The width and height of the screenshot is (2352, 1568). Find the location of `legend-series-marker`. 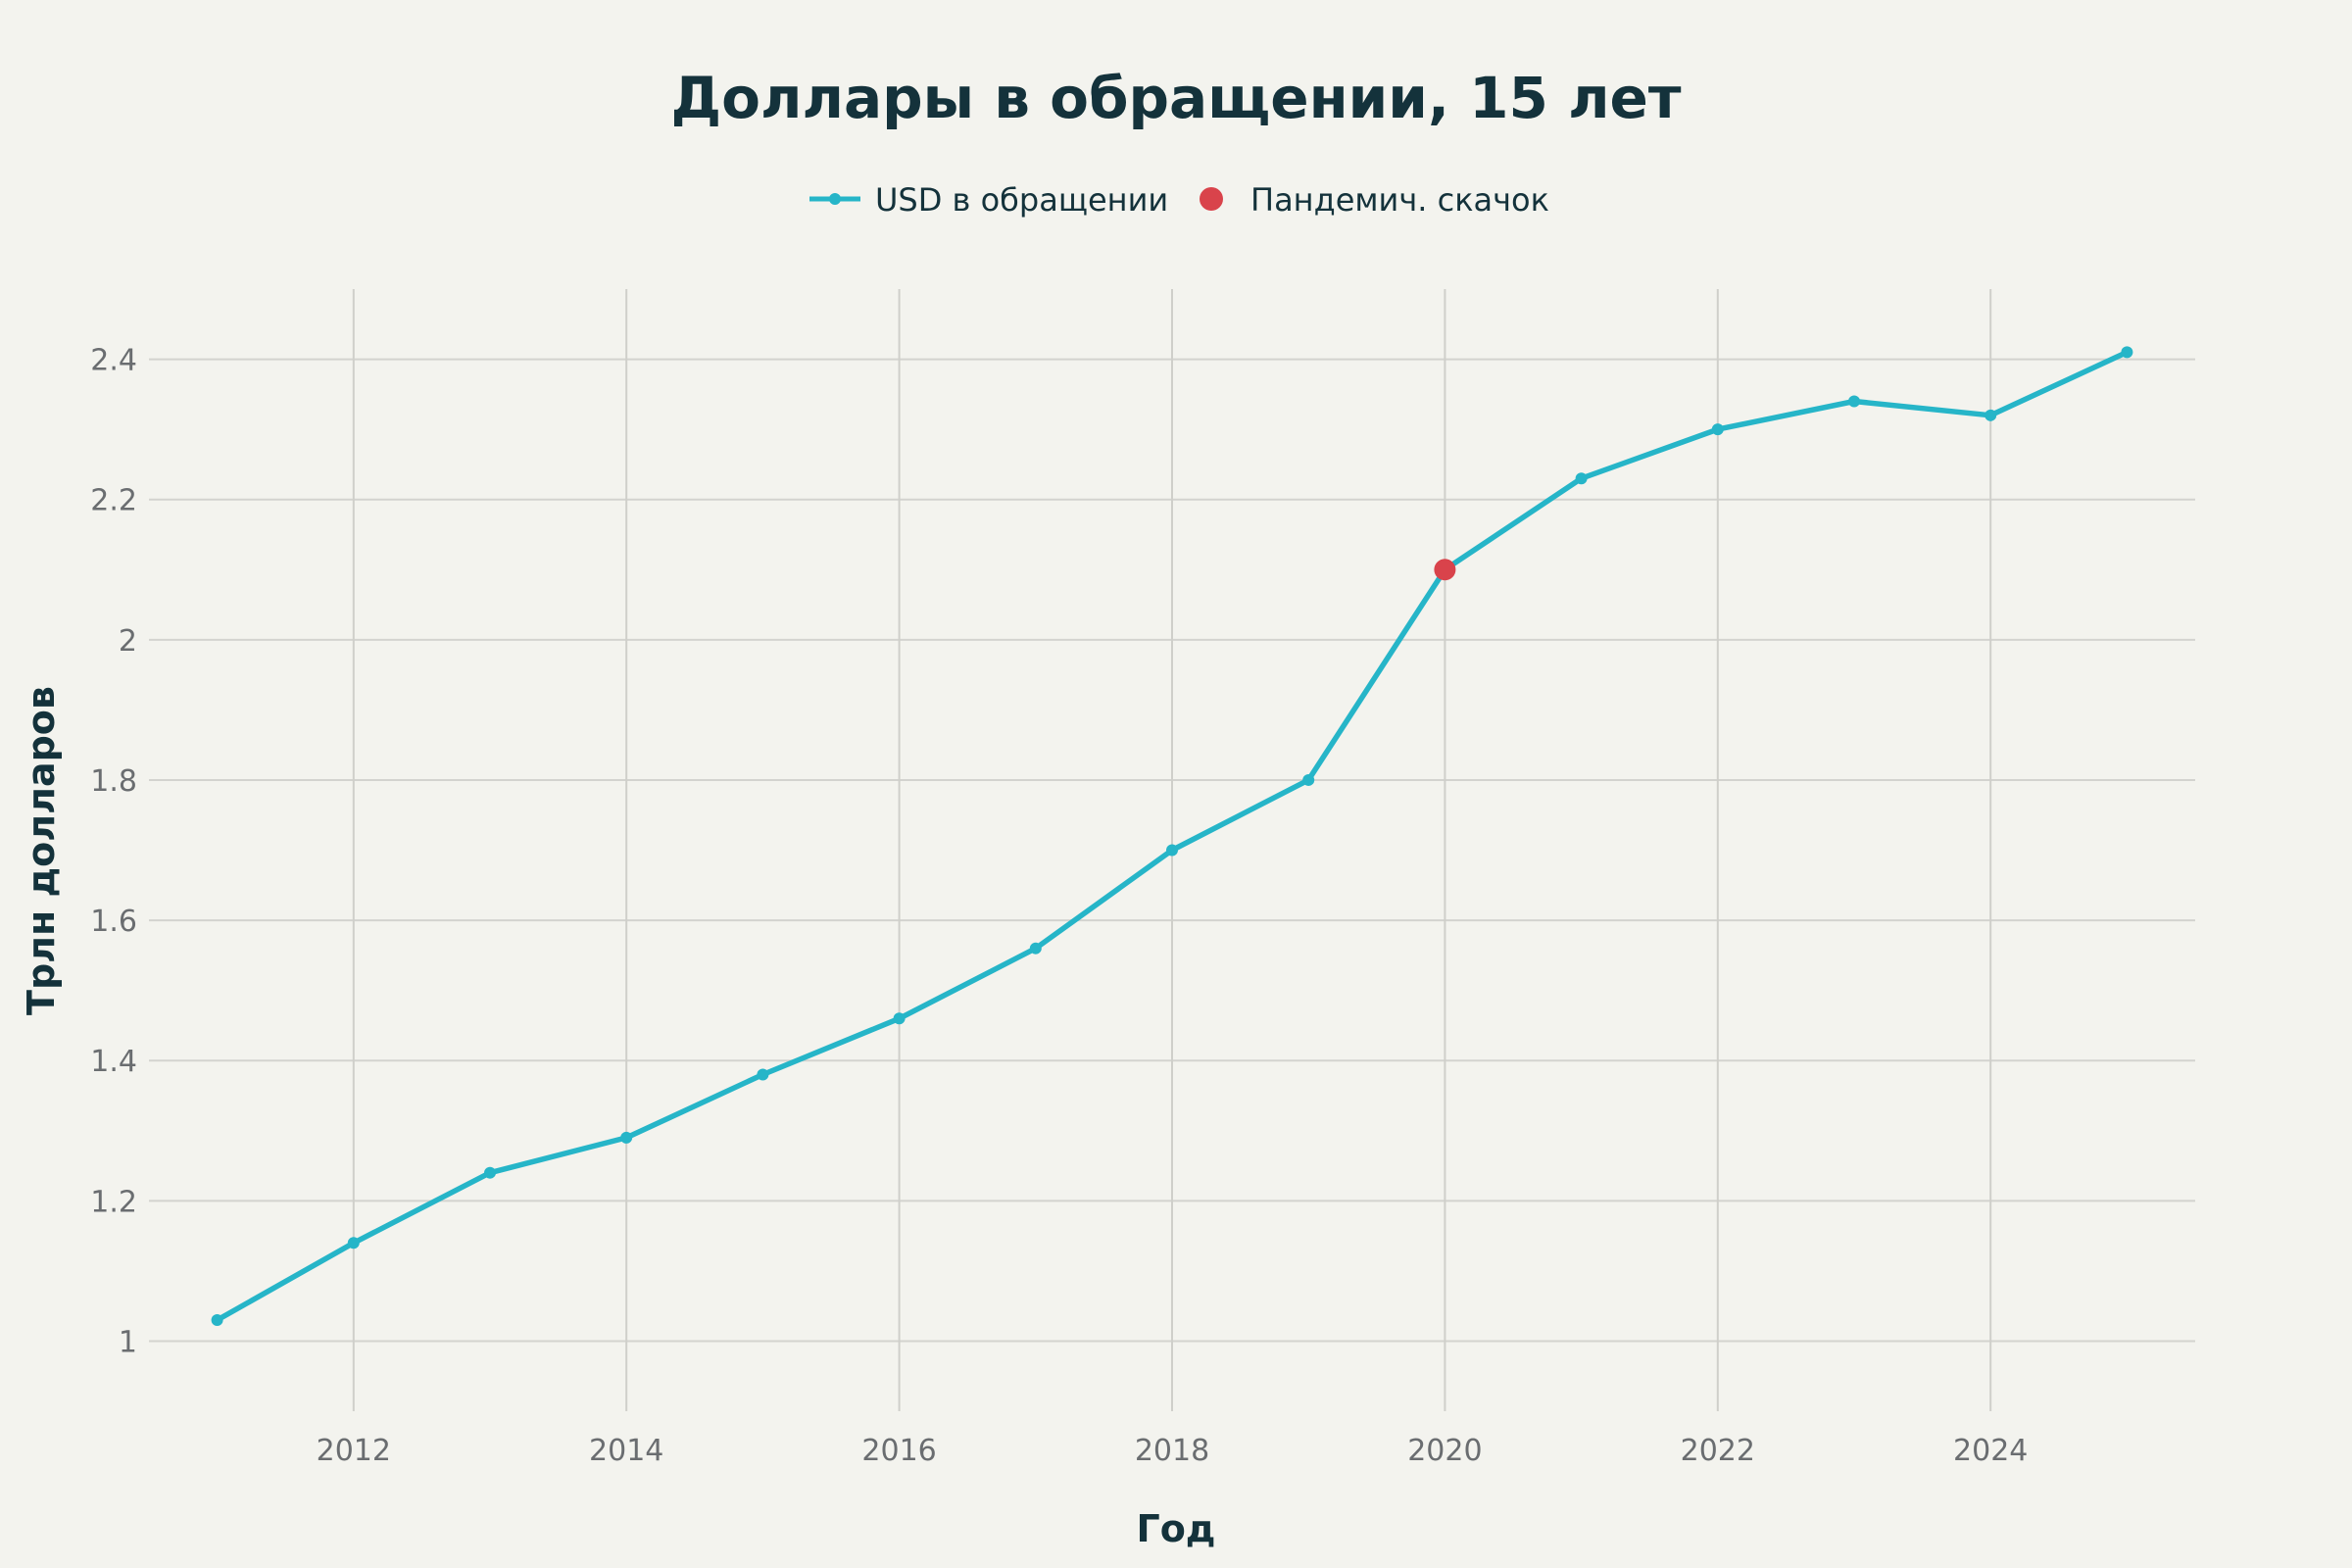

legend-series-marker is located at coordinates (835, 199).